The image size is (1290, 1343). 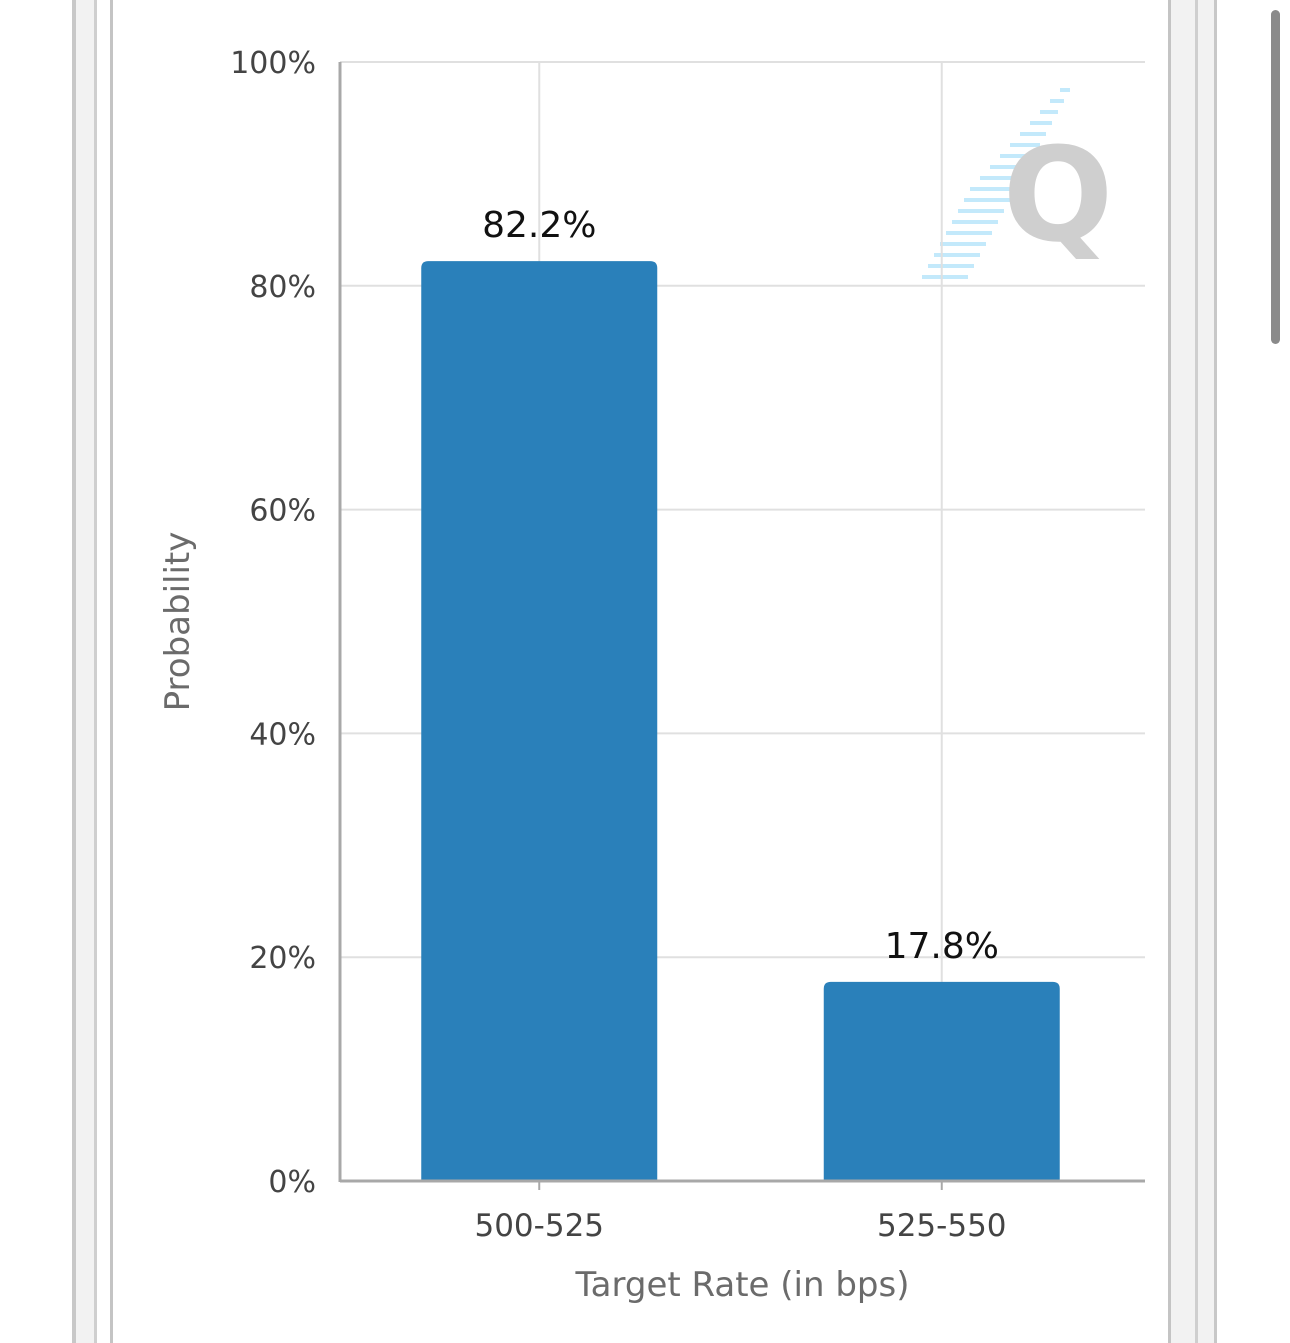 What do you see at coordinates (1206, 671) in the screenshot?
I see `frame-right-band-outer` at bounding box center [1206, 671].